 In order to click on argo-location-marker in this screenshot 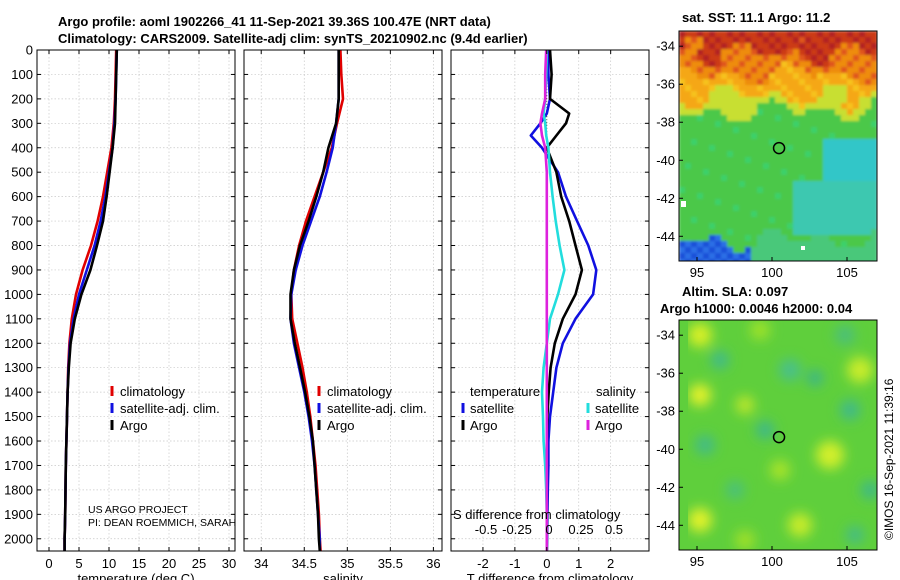, I will do `click(779, 437)`.